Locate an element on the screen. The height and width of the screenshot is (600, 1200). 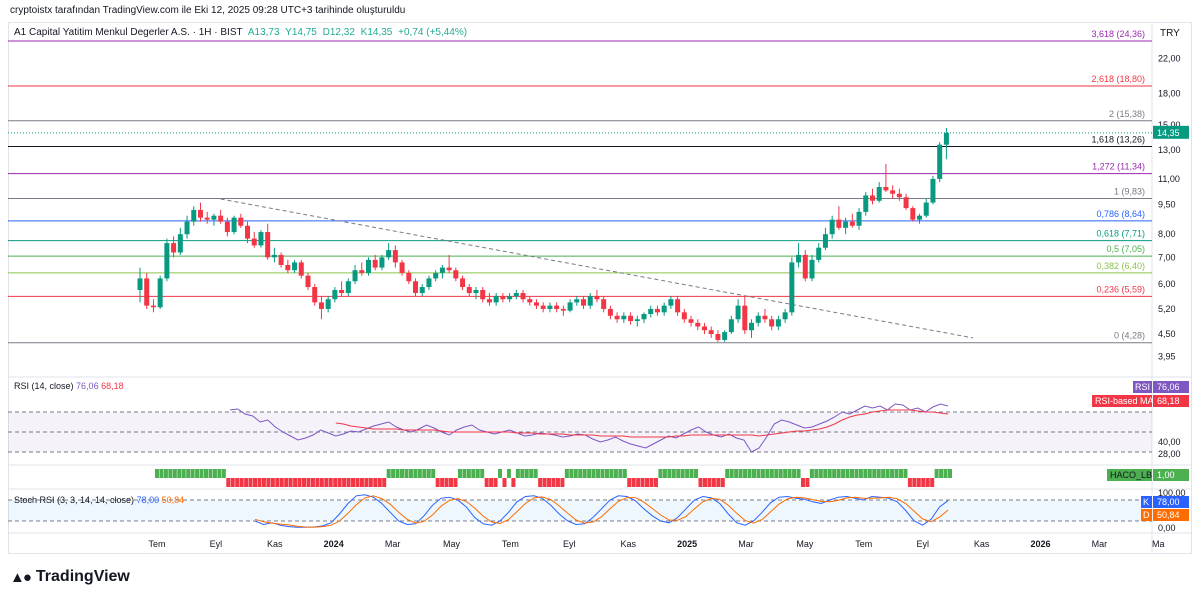
time-axis-tick: May is located at coordinates (805, 544).